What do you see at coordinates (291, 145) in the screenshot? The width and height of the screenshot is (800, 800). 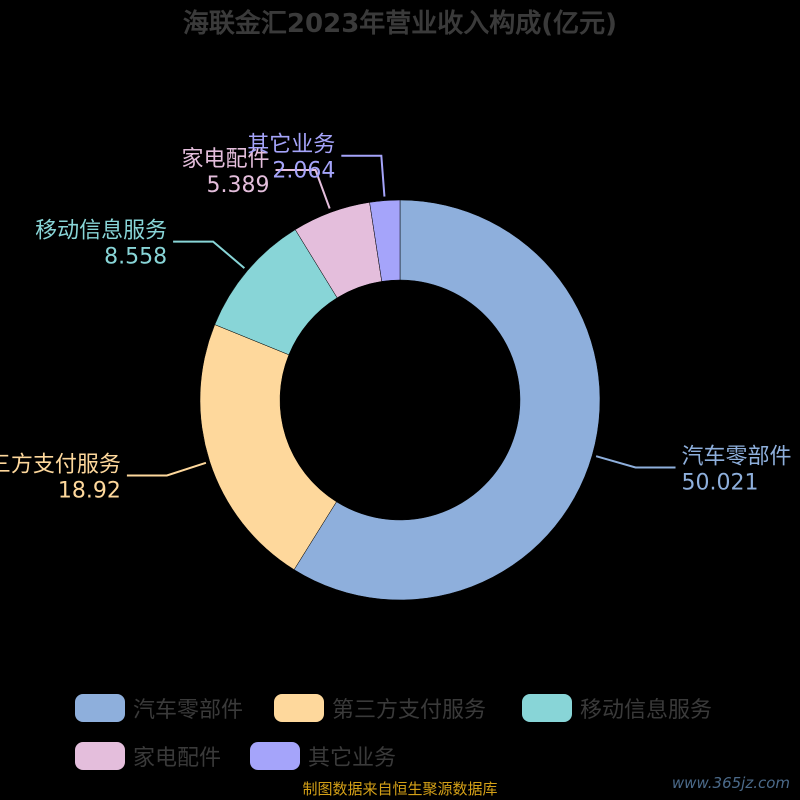 I see `slice-category-label: 其它业务` at bounding box center [291, 145].